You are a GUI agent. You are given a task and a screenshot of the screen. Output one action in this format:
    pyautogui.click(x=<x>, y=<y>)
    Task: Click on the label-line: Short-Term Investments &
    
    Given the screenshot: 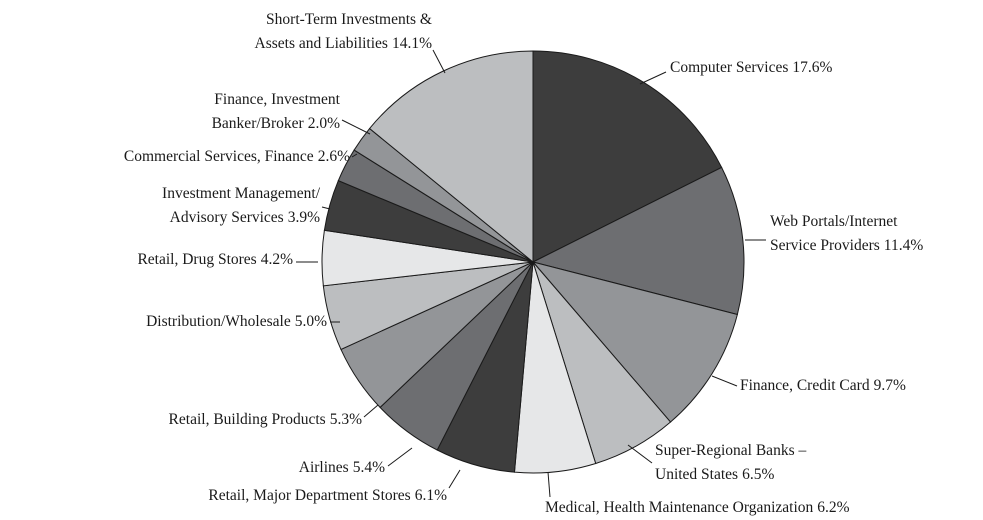 What is the action you would take?
    pyautogui.click(x=349, y=19)
    